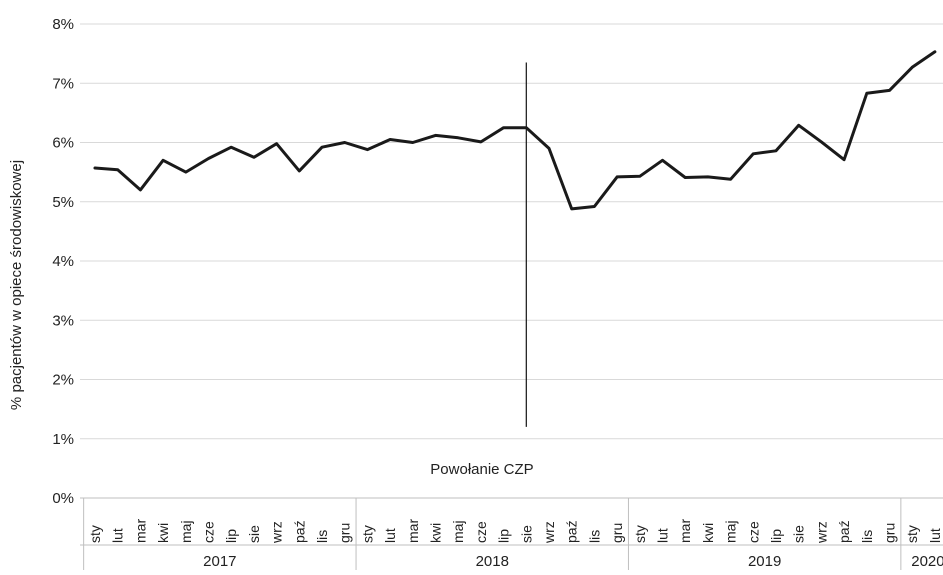  Describe the element at coordinates (63, 380) in the screenshot. I see `y-tick-label: 2%` at that location.